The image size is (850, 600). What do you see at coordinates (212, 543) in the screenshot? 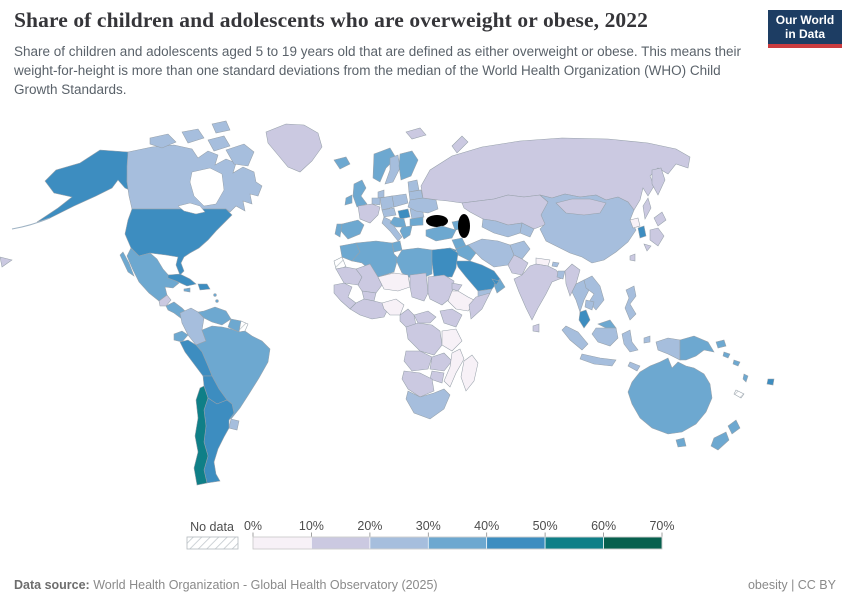
I see `legend-no-data-swatch` at bounding box center [212, 543].